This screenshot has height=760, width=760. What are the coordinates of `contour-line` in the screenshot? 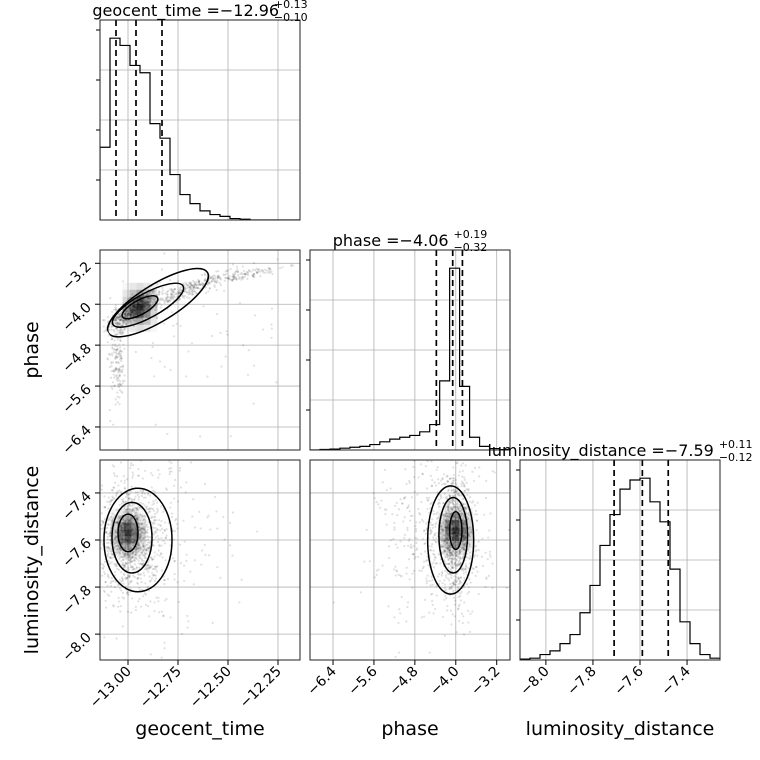 It's located at (455, 531).